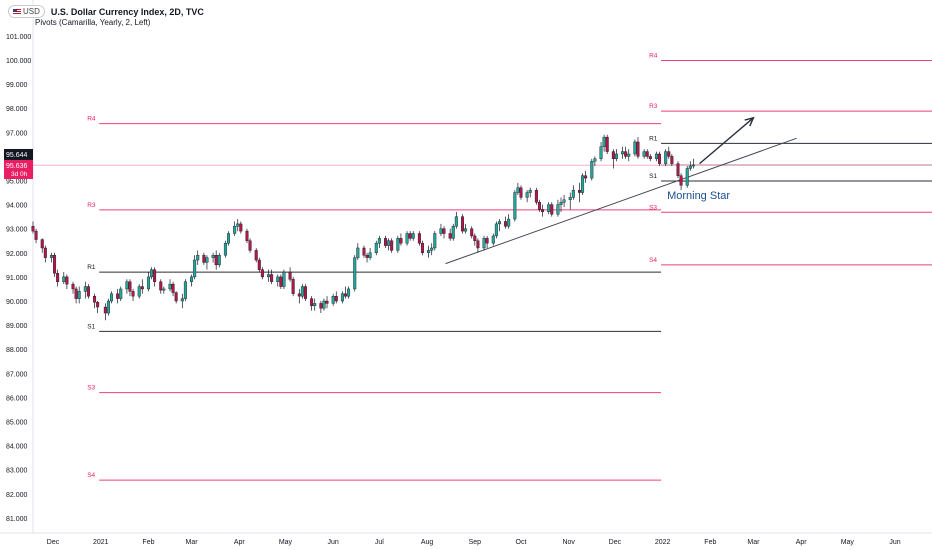 The height and width of the screenshot is (550, 932). I want to click on y-tick-label: 97.000, so click(17, 133).